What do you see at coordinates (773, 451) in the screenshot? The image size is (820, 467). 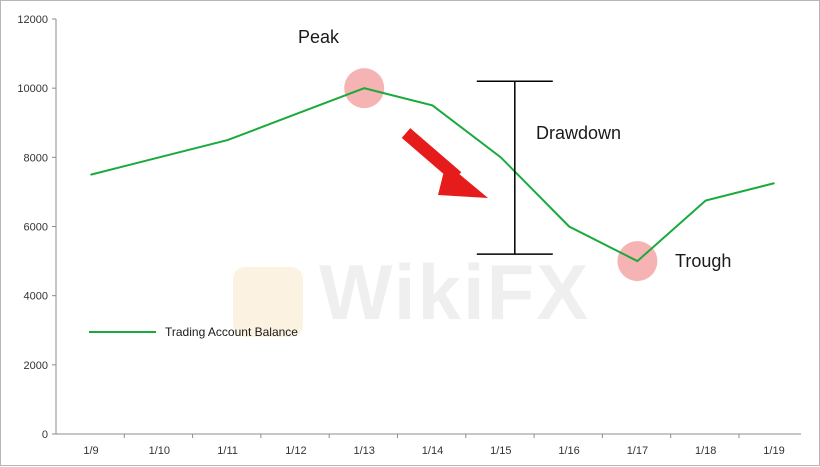 I see `x-tick-label: 1/19` at bounding box center [773, 451].